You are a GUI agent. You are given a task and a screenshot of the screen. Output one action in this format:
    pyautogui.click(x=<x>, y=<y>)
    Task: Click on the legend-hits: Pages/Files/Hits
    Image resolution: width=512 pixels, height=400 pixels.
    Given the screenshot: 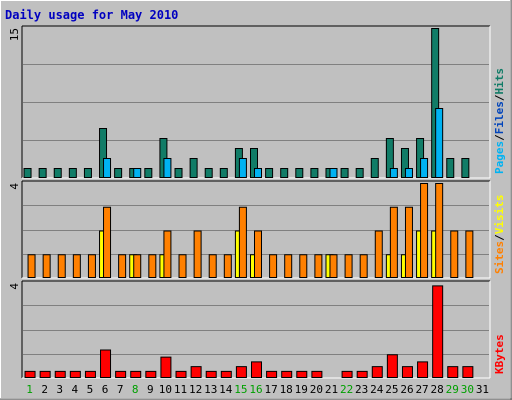 What is the action you would take?
    pyautogui.click(x=499, y=121)
    